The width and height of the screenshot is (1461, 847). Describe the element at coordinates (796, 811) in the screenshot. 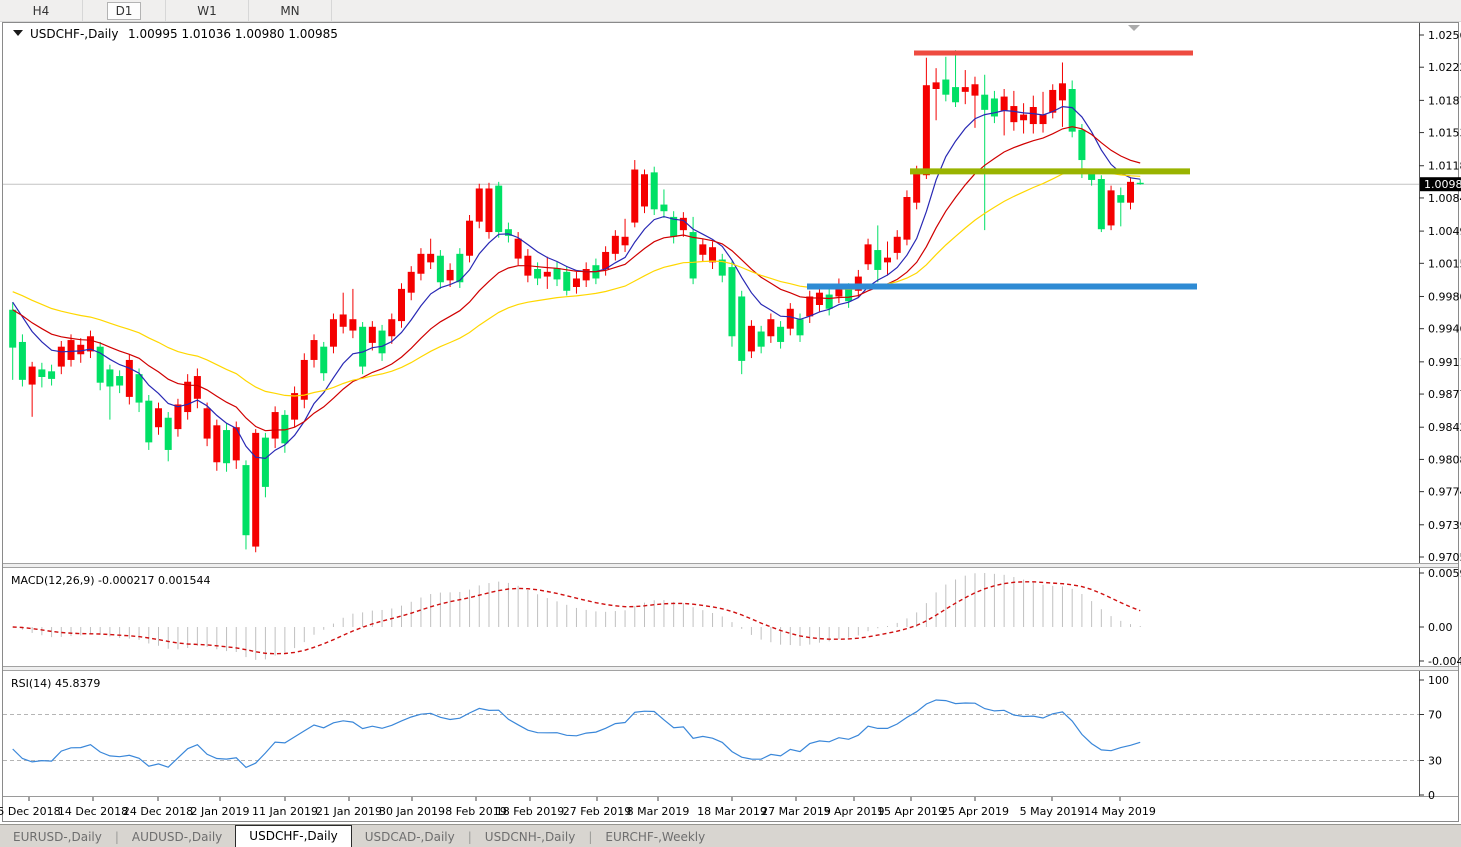

I see `svg-text: 27 Mar 2019` at that location.